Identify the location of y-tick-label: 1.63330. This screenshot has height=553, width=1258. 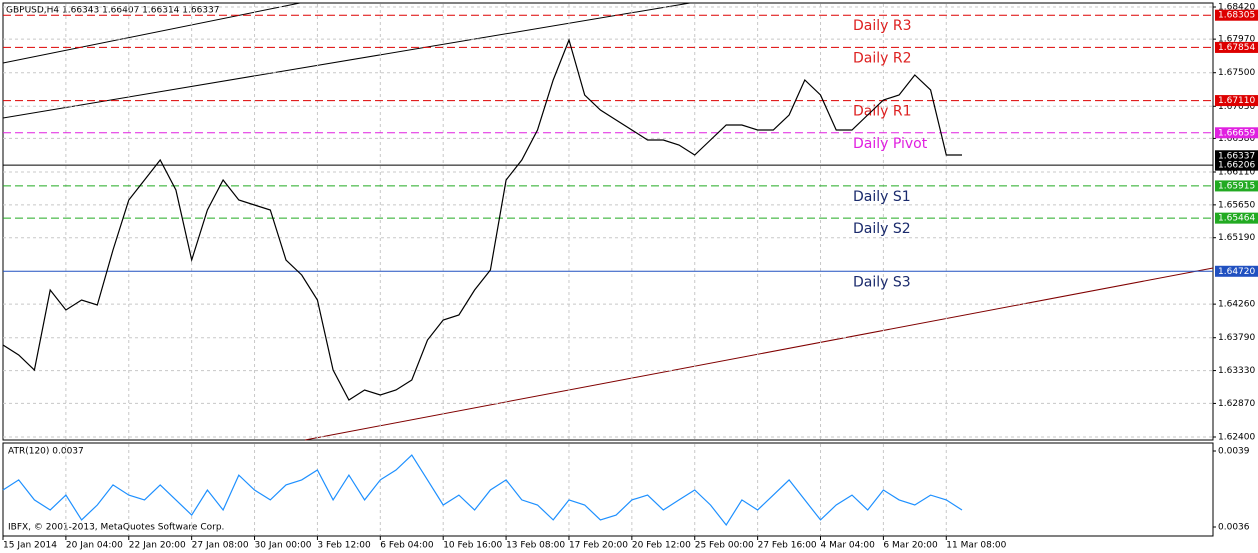
(1236, 371).